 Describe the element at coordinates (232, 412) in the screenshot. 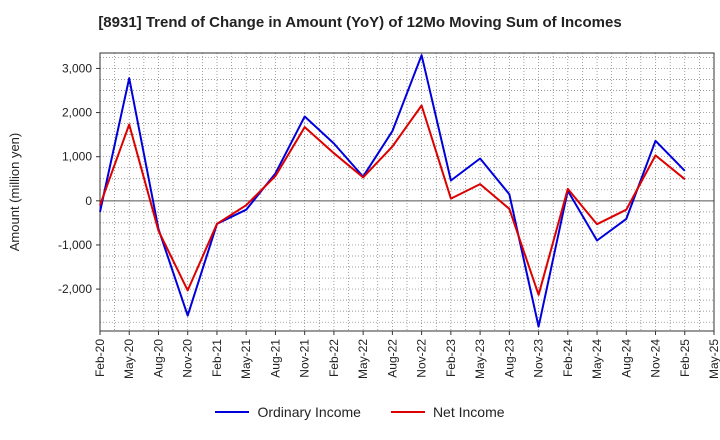

I see `legend-swatch-ordinary-income` at that location.